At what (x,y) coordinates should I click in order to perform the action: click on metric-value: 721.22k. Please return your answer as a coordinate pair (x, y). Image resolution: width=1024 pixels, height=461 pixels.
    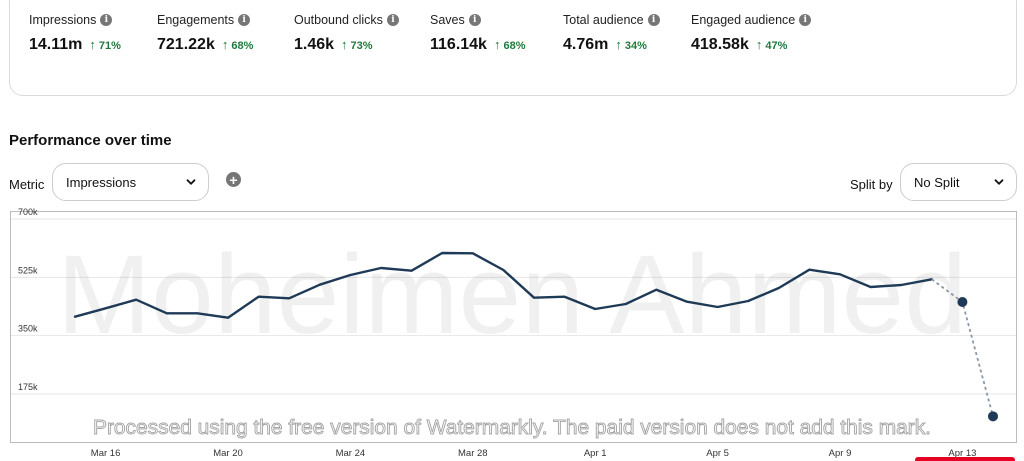
    Looking at the image, I should click on (186, 44).